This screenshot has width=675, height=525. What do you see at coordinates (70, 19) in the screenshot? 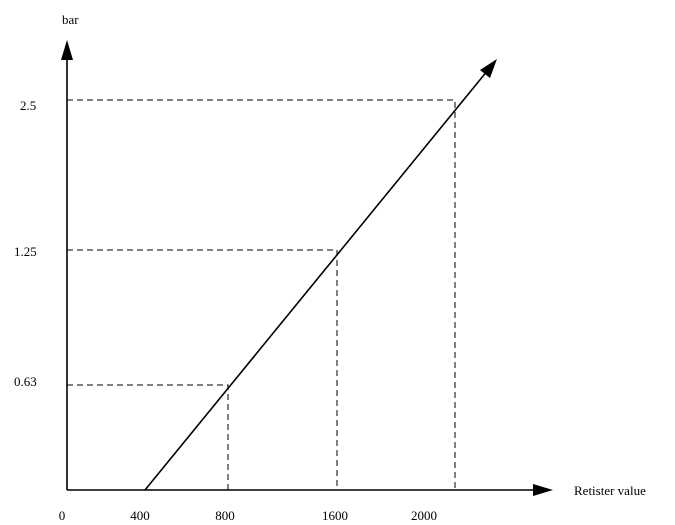
I see `y-axis-label: bar` at bounding box center [70, 19].